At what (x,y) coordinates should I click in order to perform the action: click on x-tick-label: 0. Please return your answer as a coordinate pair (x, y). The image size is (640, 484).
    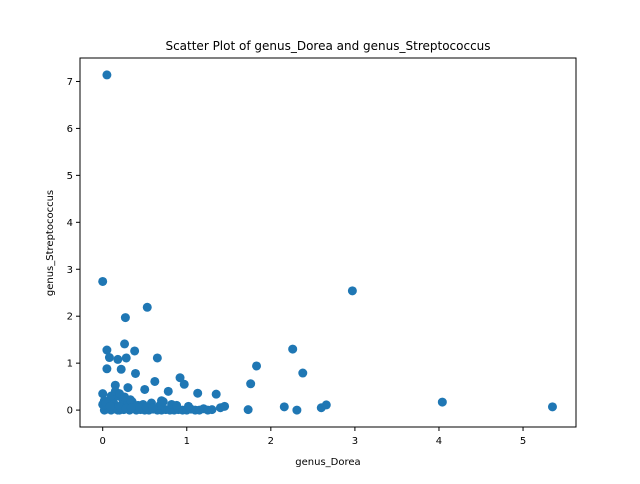
    Looking at the image, I should click on (103, 441).